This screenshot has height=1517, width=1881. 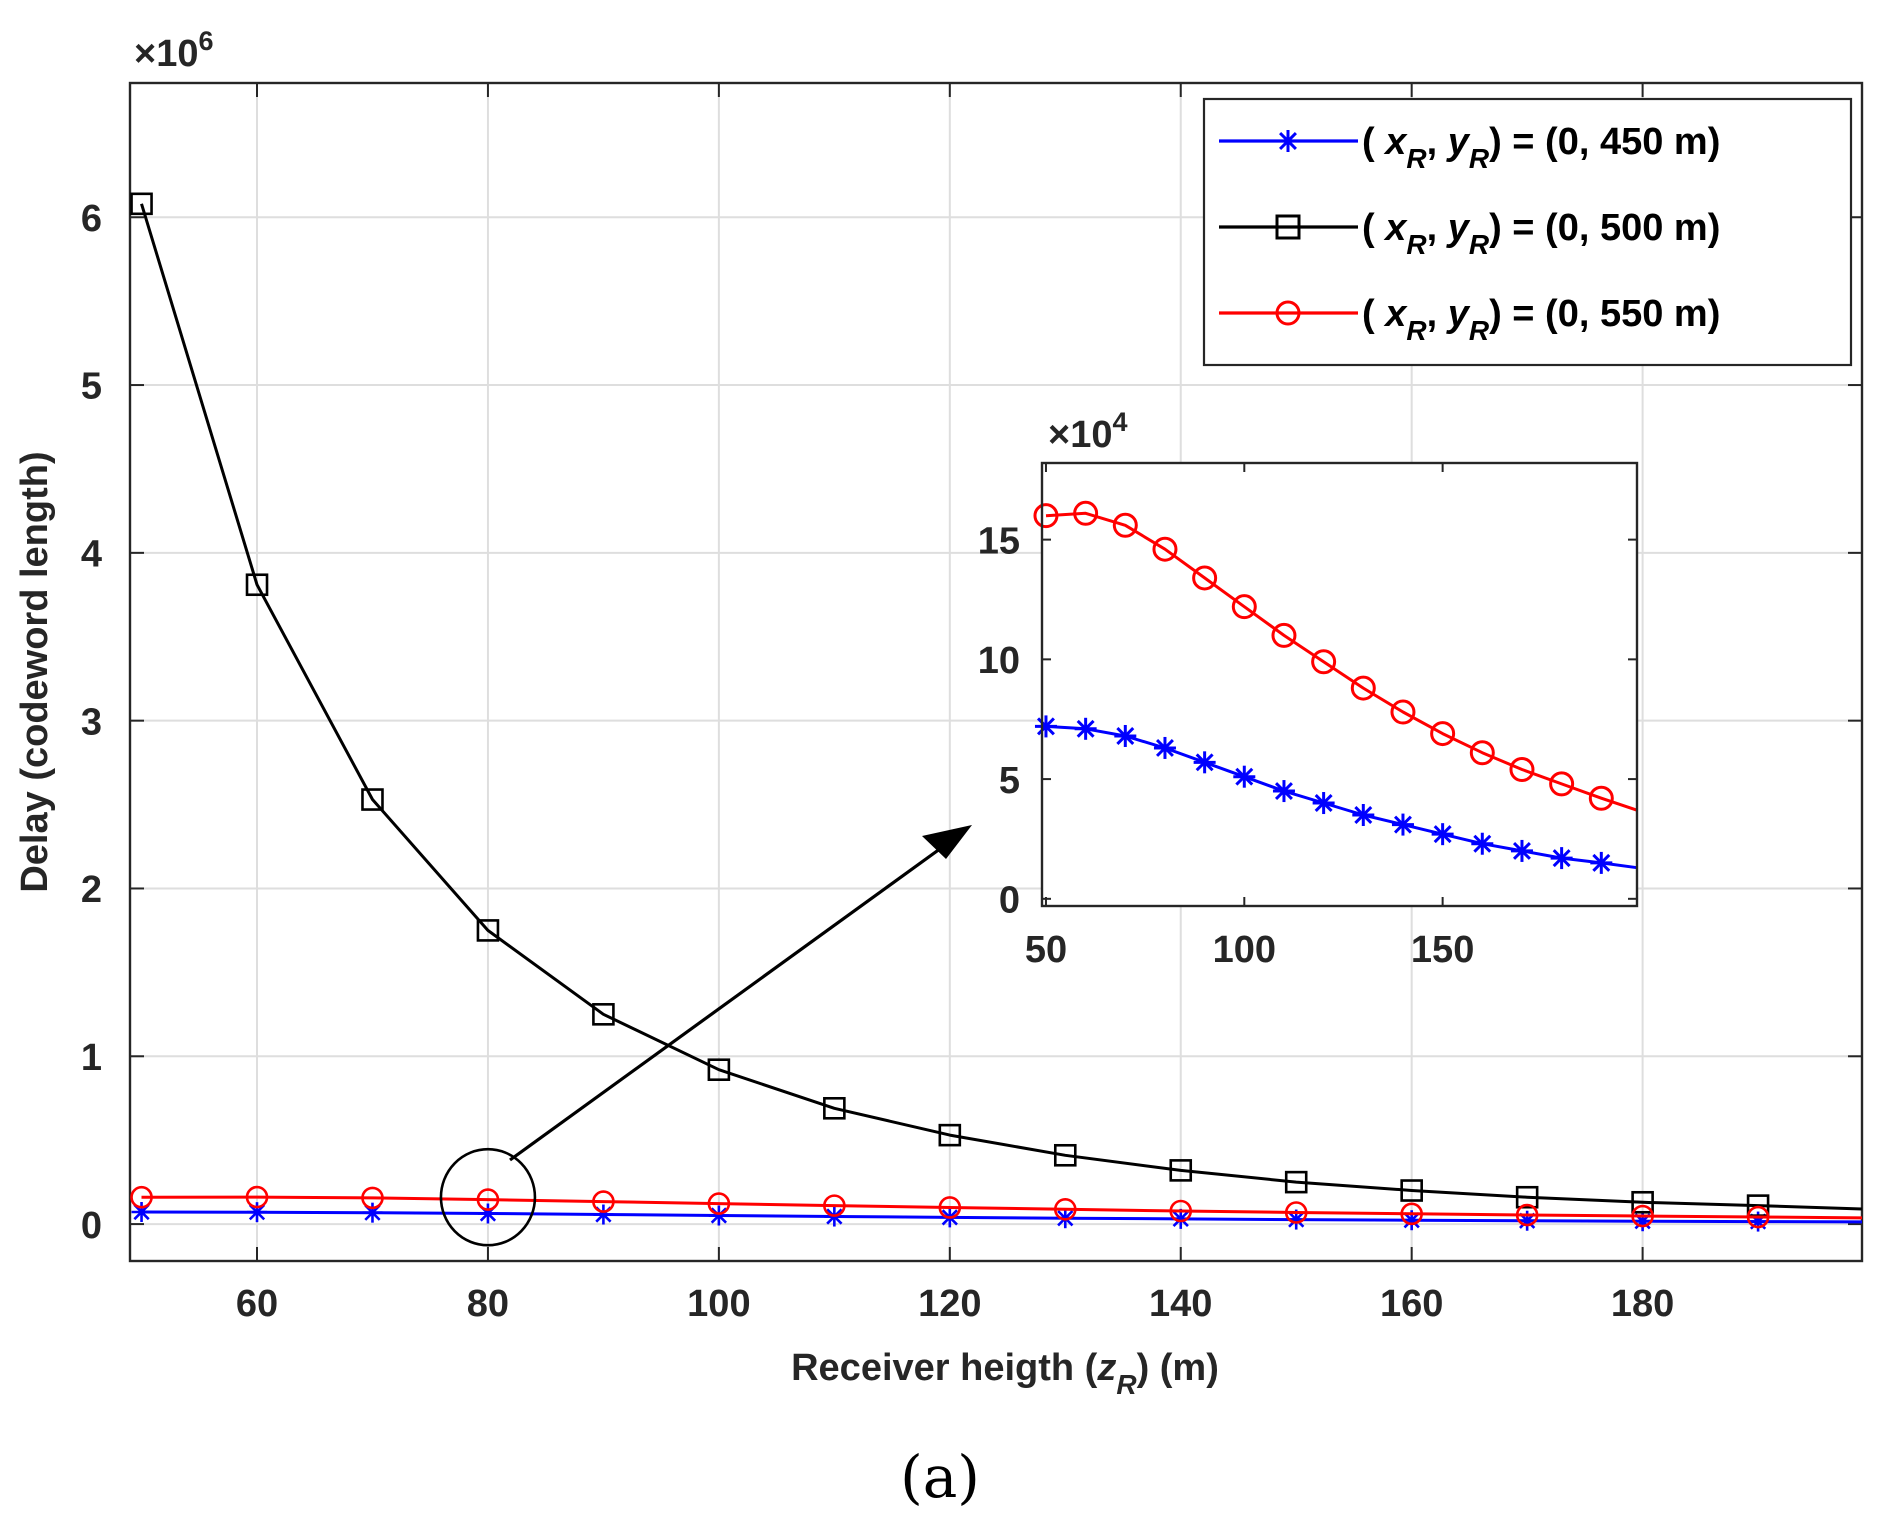 What do you see at coordinates (1005, 1373) in the screenshot?
I see `main-x-axis-label: Receiver heigth (zR) (m)` at bounding box center [1005, 1373].